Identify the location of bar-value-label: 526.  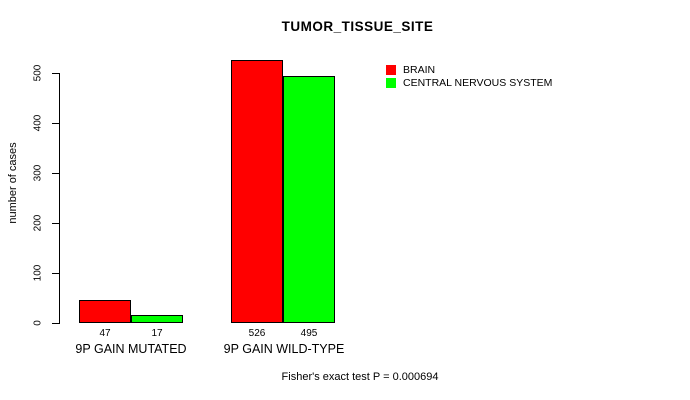
(257, 333).